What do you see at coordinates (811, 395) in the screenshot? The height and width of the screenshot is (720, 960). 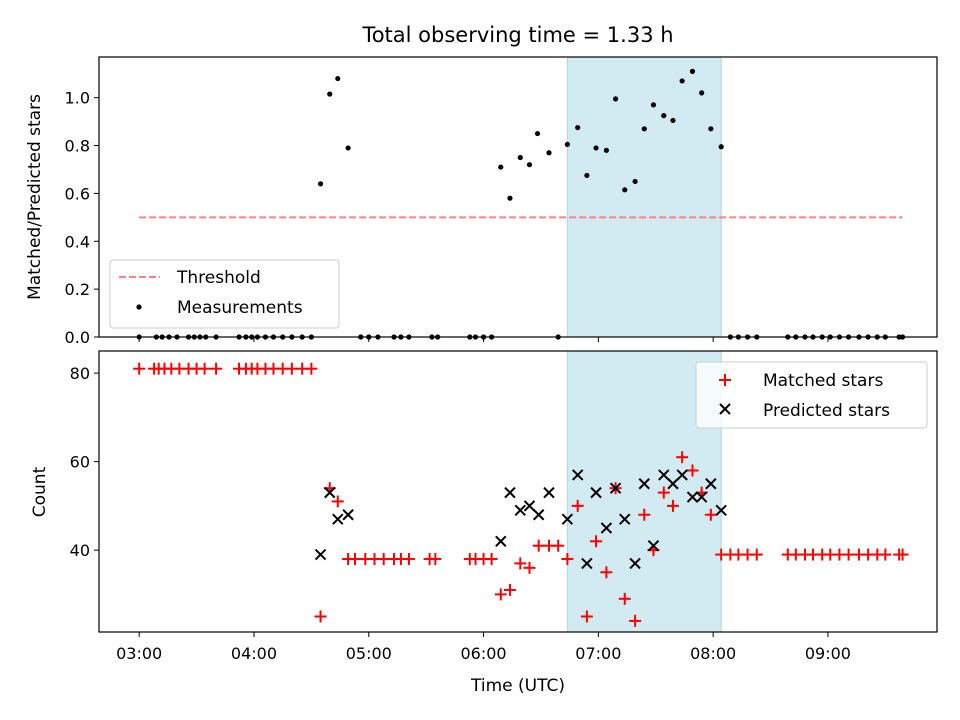 I see `bottom-legend-box` at bounding box center [811, 395].